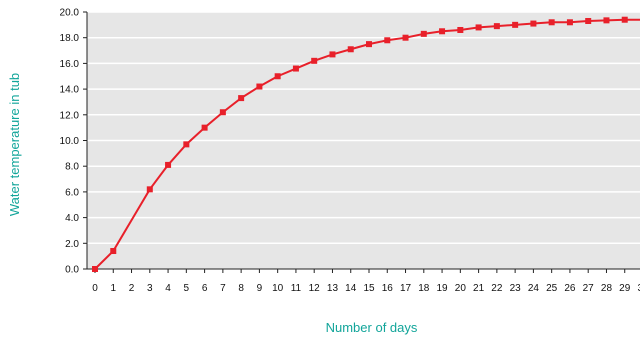 Image resolution: width=640 pixels, height=339 pixels. I want to click on x-tick-label: 4, so click(168, 288).